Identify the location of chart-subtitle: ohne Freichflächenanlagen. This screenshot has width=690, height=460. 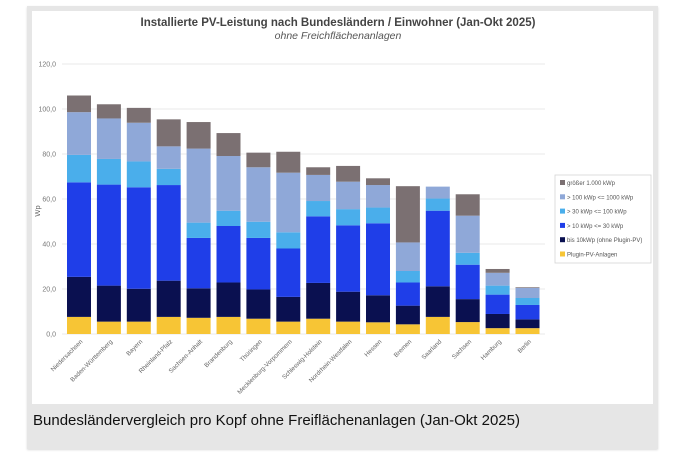
(338, 36).